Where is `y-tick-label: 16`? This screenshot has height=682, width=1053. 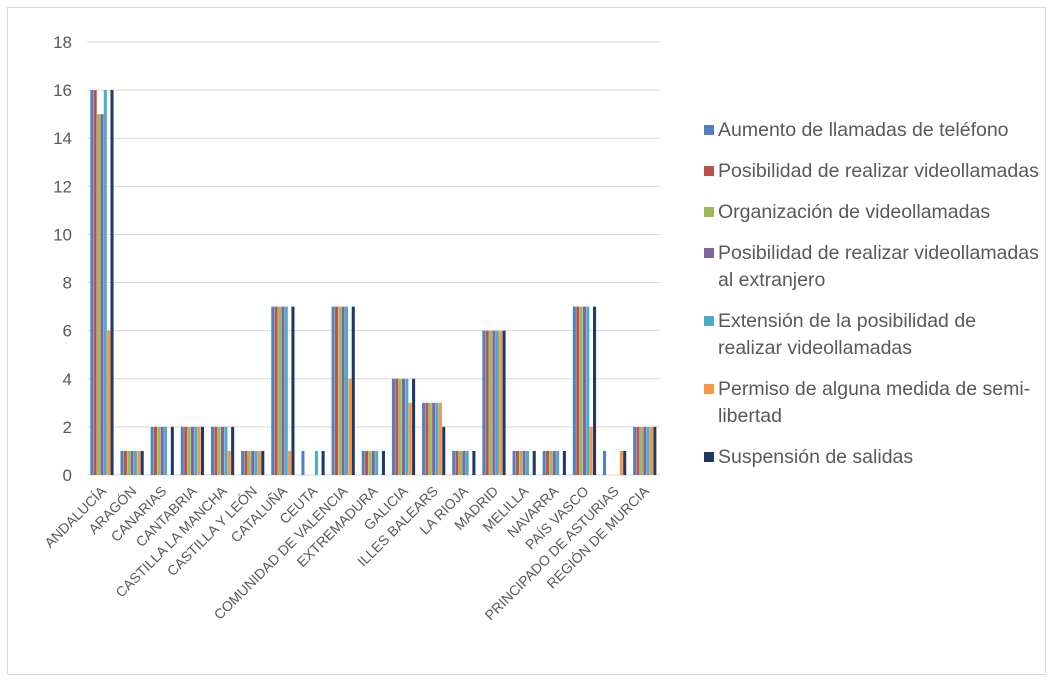 y-tick-label: 16 is located at coordinates (62, 90).